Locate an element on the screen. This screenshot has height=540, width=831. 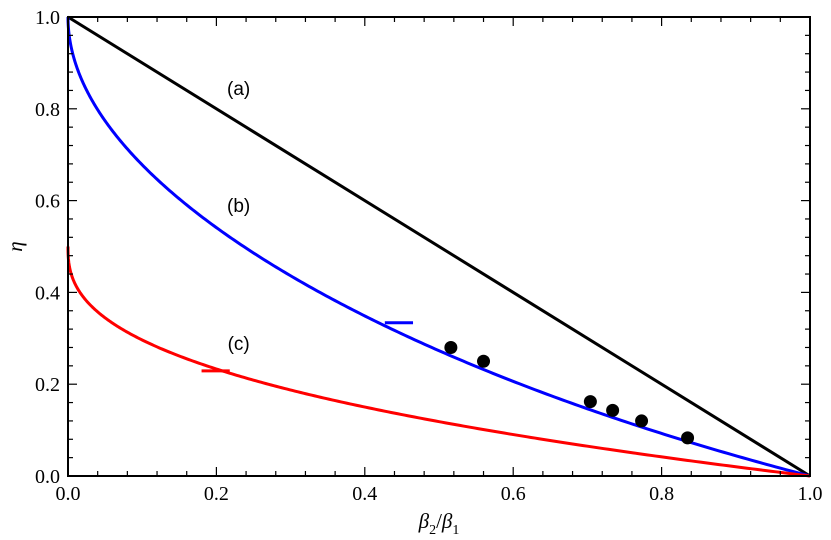
y-tick-label: 0.4 is located at coordinates (47, 293).